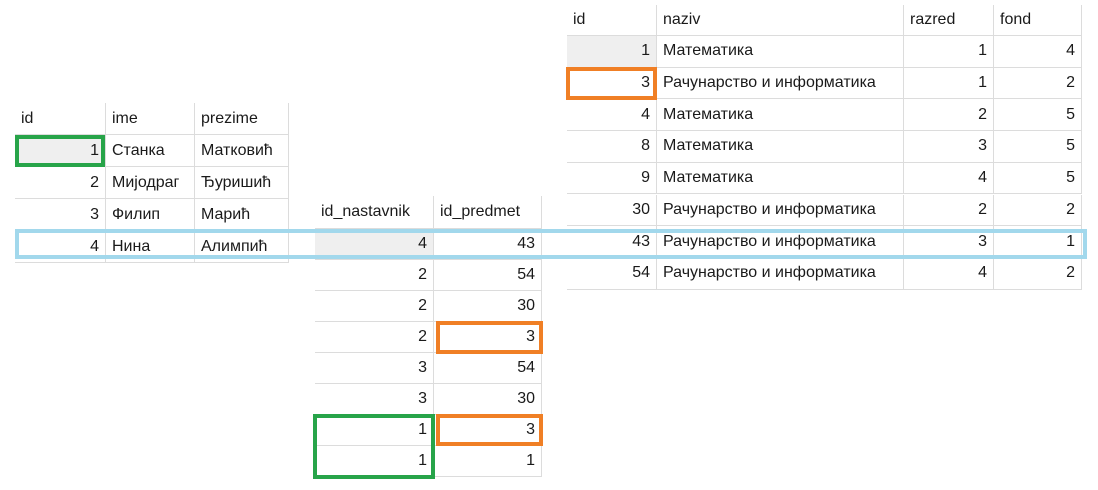 The height and width of the screenshot is (490, 1098). I want to click on nastavnik-row: 1 Станка Матковић, so click(152, 151).